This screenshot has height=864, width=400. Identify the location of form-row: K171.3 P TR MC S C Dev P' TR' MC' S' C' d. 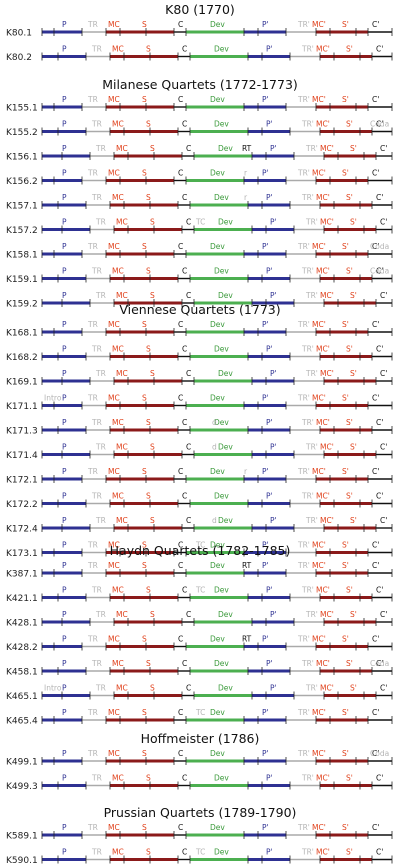
(199, 427).